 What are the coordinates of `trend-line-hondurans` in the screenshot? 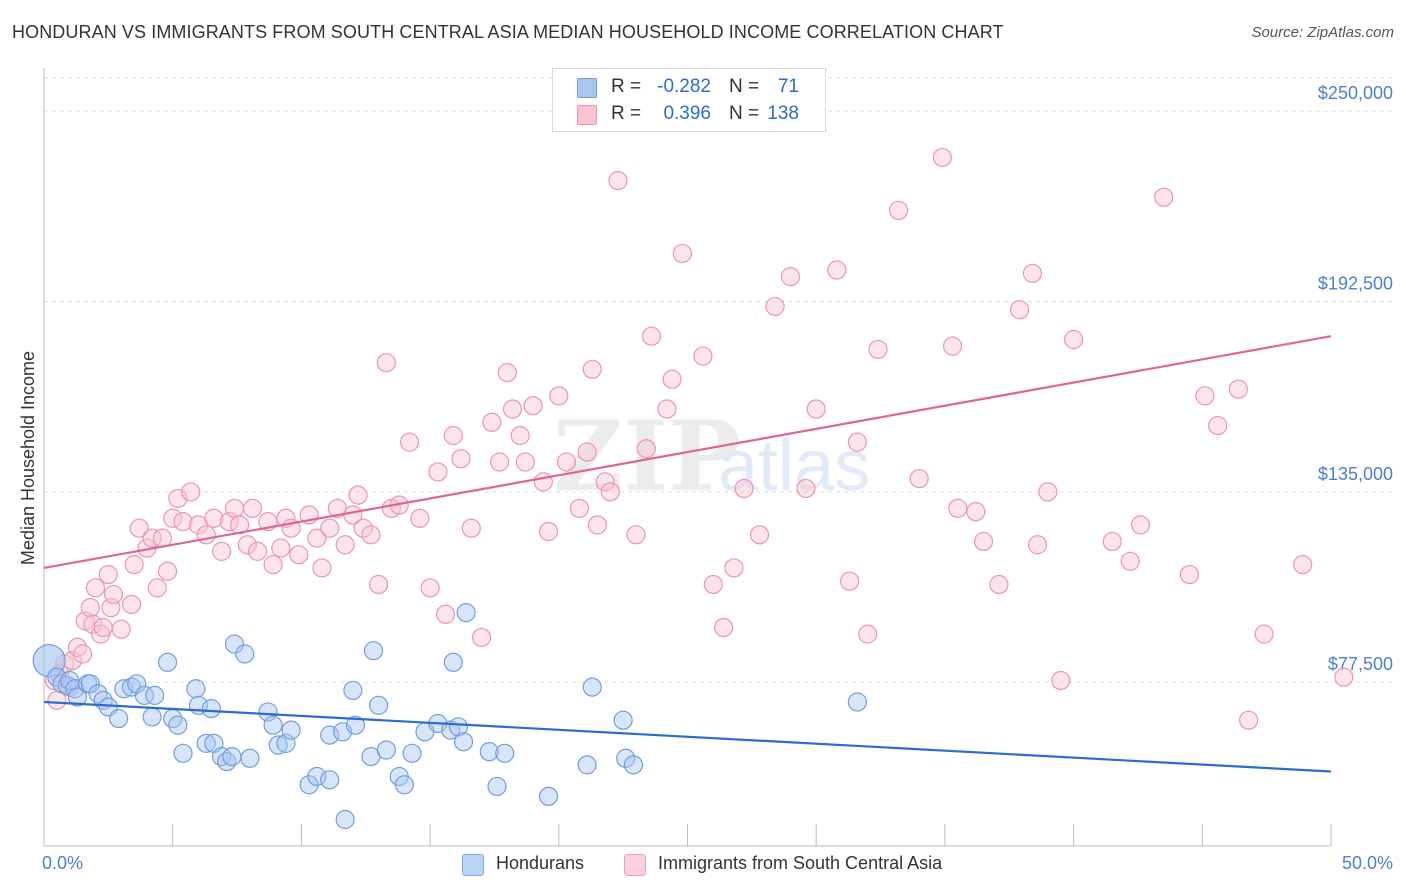 It's located at (687, 736).